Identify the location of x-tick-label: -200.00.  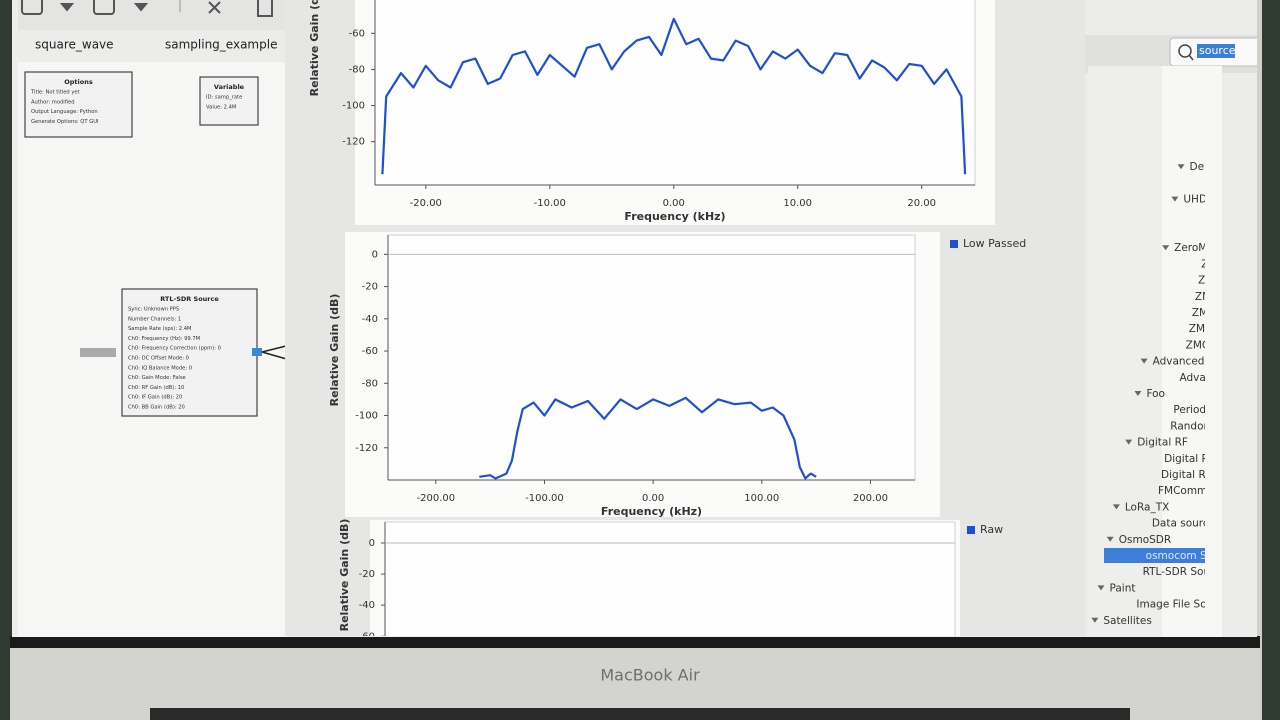
(436, 498).